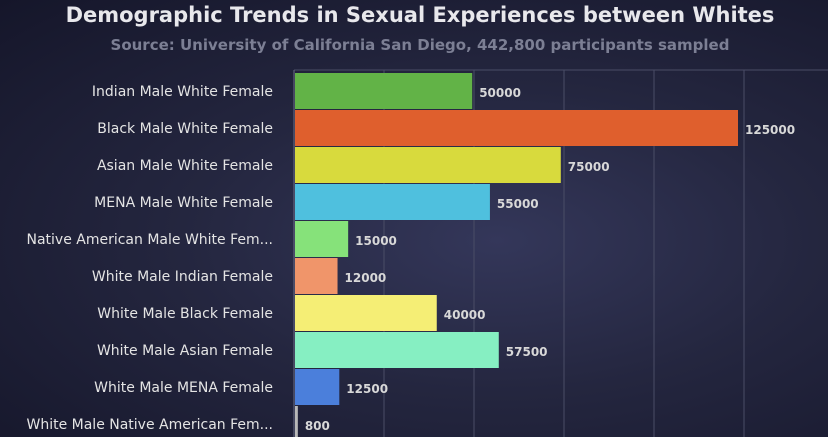 The width and height of the screenshot is (828, 437). Describe the element at coordinates (183, 203) in the screenshot. I see `category-label: MENA Male White Female` at that location.